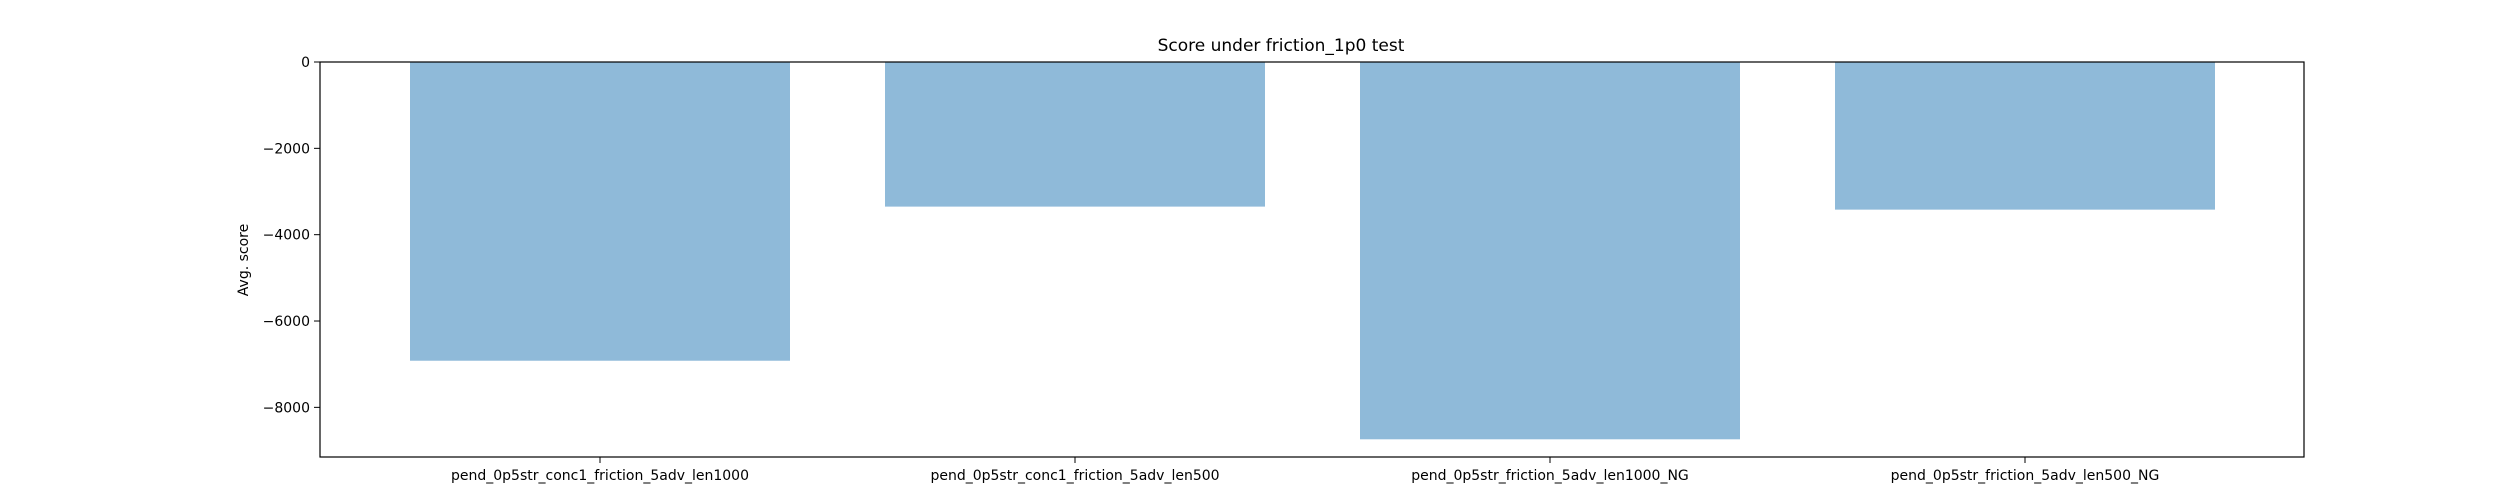 The height and width of the screenshot is (500, 2500). What do you see at coordinates (1281, 46) in the screenshot?
I see `chart-title: Score under friction_1p0 test` at bounding box center [1281, 46].